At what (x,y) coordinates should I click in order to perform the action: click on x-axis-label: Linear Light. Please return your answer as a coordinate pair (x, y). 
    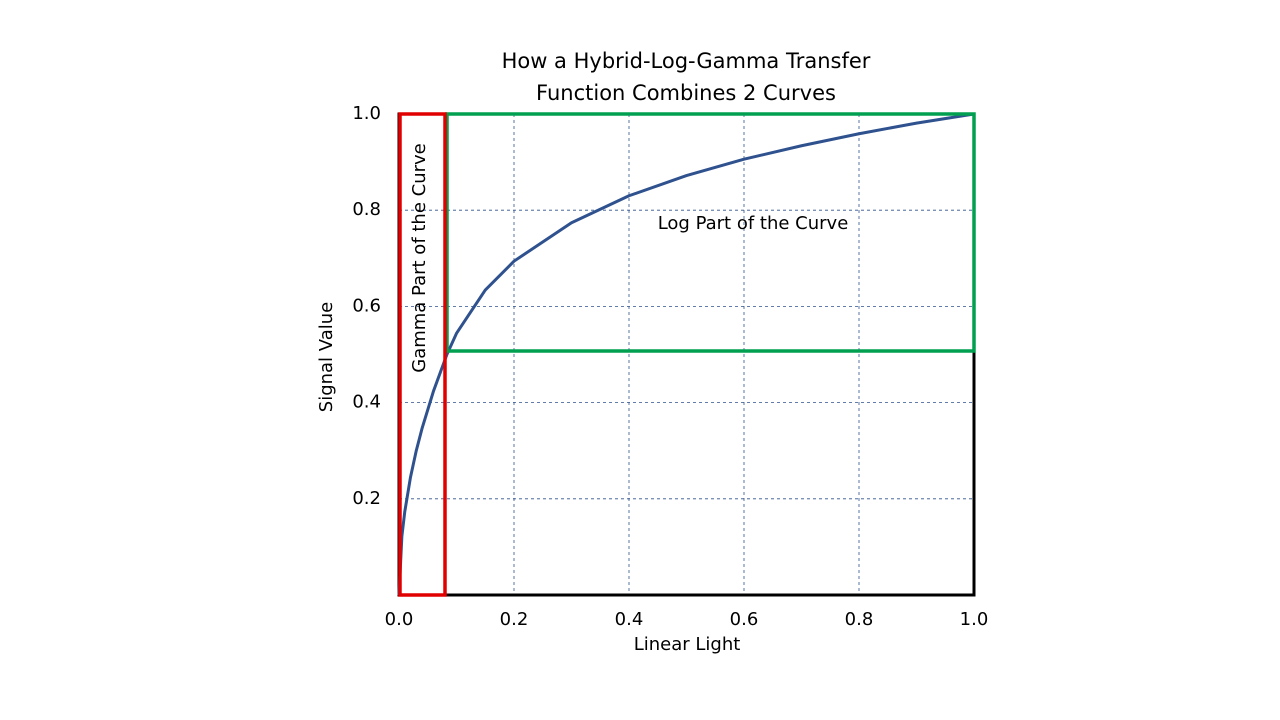
    Looking at the image, I should click on (687, 644).